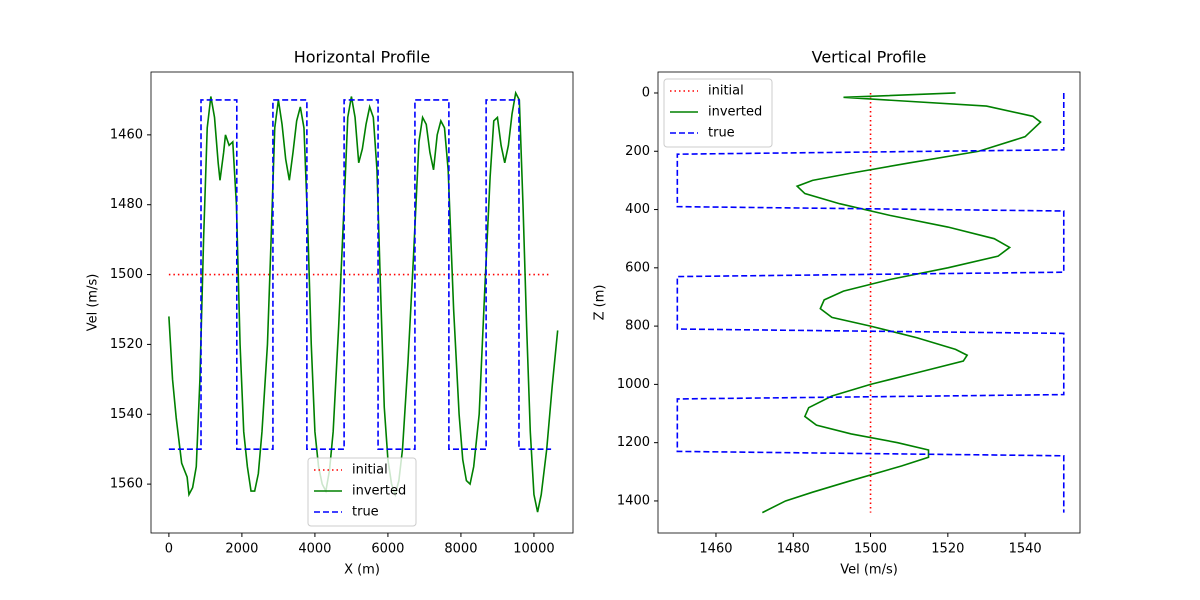 Image resolution: width=1200 pixels, height=600 pixels. I want to click on x-tick-label: 2000, so click(241, 549).